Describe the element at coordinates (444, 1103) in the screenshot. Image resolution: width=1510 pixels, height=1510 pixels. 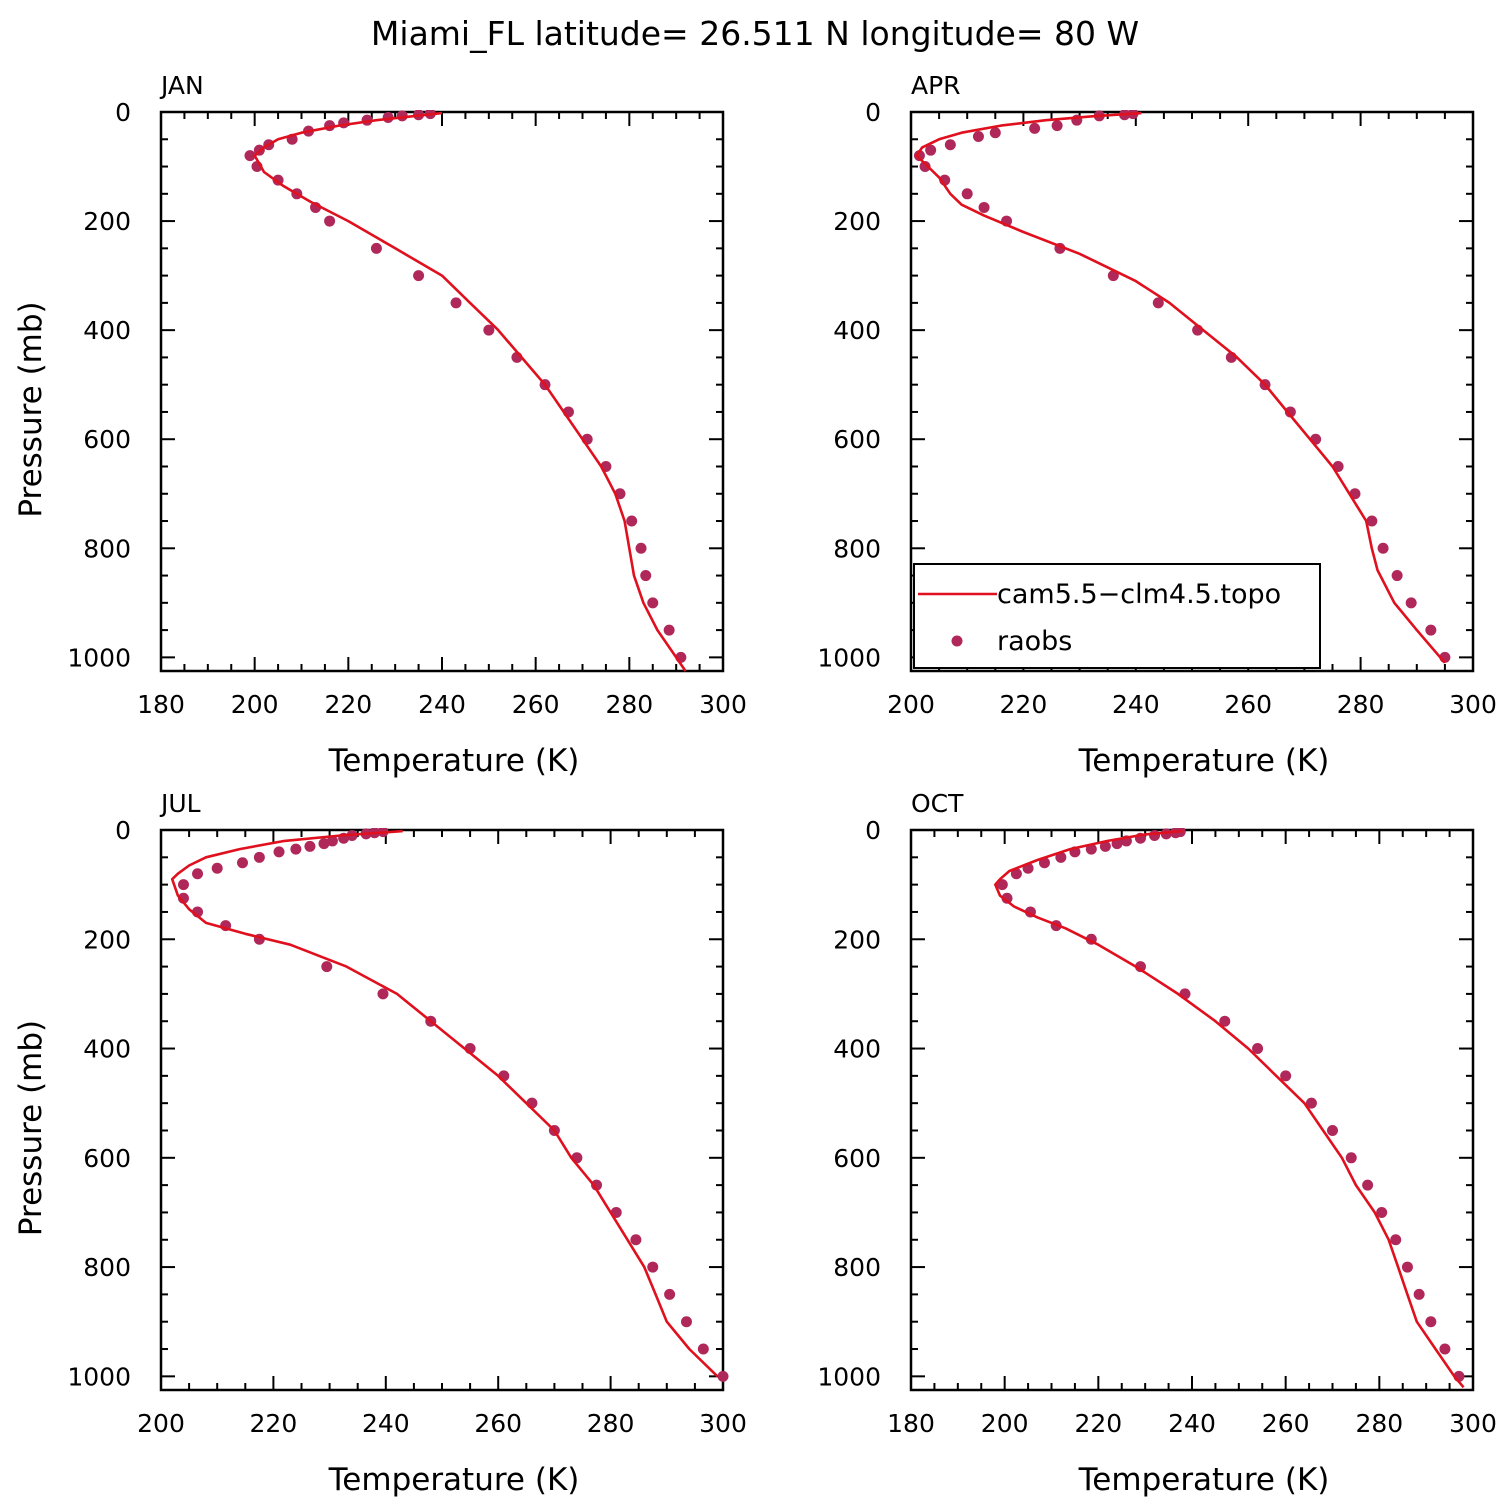
I see `model-line` at that location.